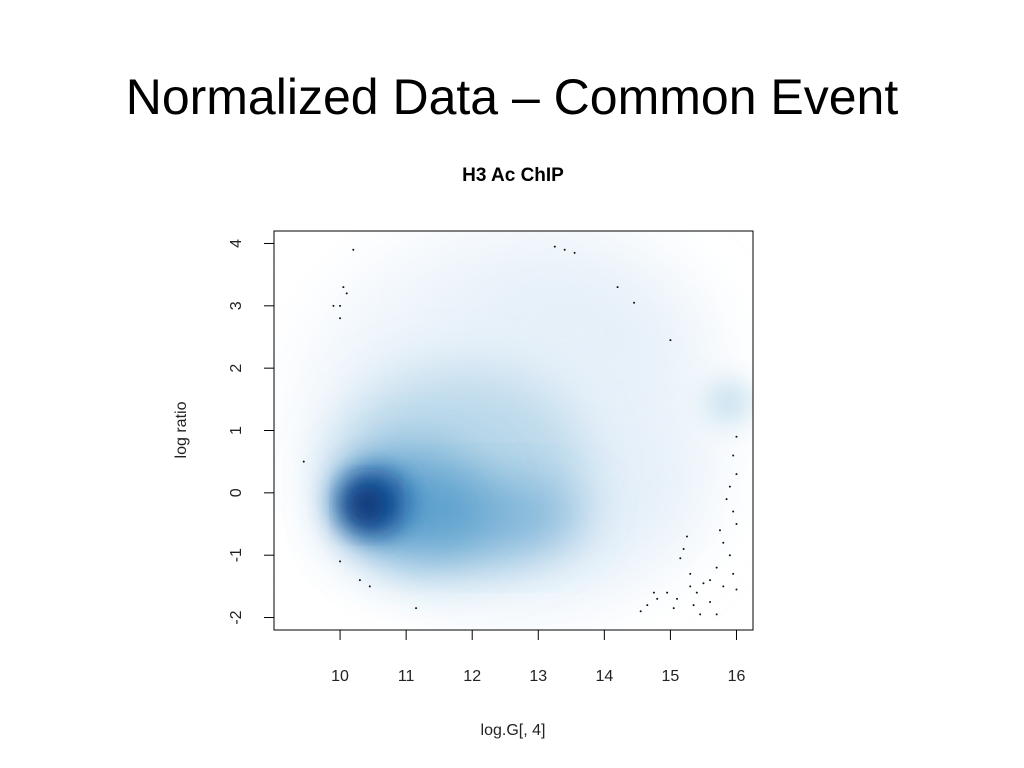 The image size is (1024, 768). I want to click on x-tick-label: 15, so click(671, 676).